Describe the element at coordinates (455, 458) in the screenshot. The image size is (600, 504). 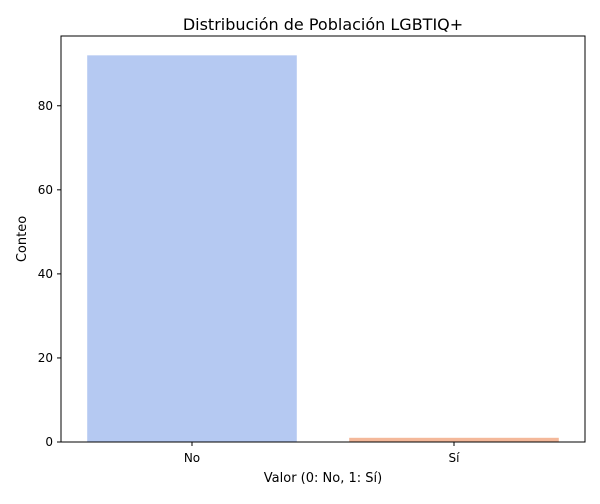
I see `x-tick-label-1: Sí` at that location.